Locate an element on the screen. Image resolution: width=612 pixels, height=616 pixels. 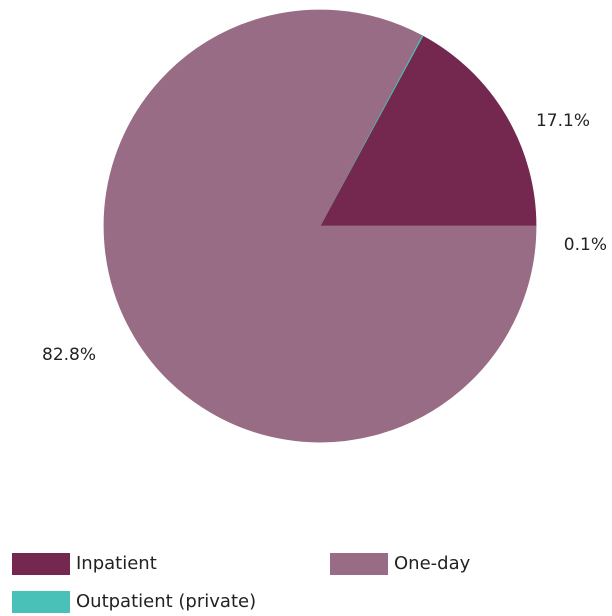
legend-label-one-day: One-day is located at coordinates (432, 563).